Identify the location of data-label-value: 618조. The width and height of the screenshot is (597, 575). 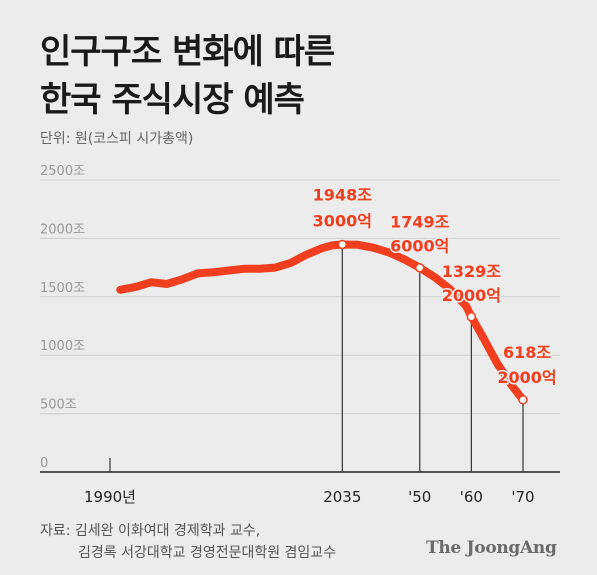
(527, 352).